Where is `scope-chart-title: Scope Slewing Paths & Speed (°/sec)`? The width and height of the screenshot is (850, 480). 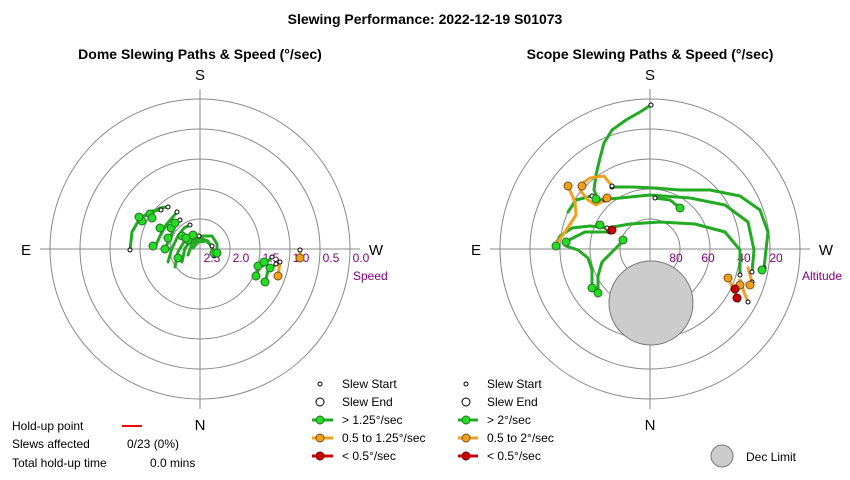 scope-chart-title: Scope Slewing Paths & Speed (°/sec) is located at coordinates (650, 54).